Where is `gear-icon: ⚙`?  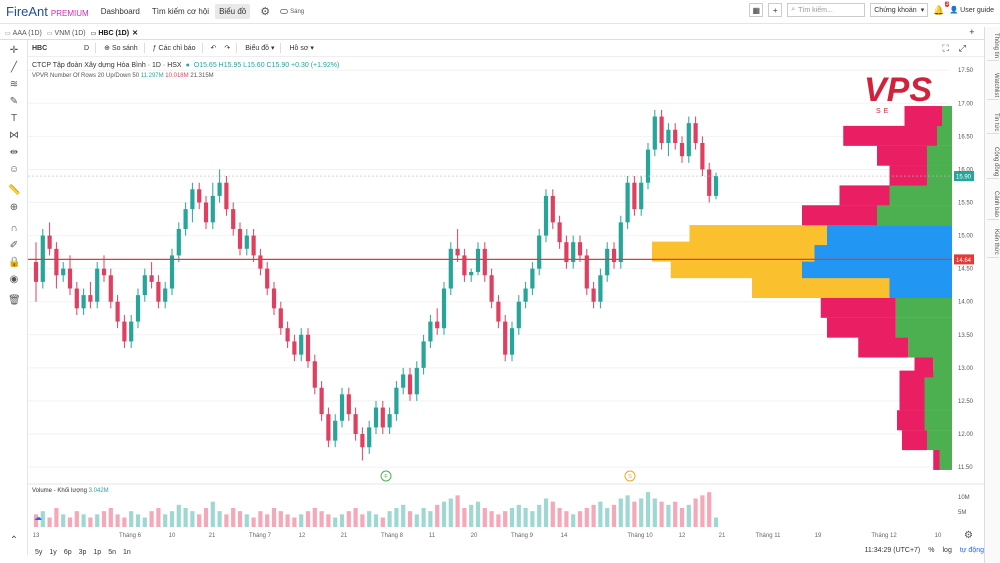 gear-icon: ⚙ is located at coordinates (265, 12).